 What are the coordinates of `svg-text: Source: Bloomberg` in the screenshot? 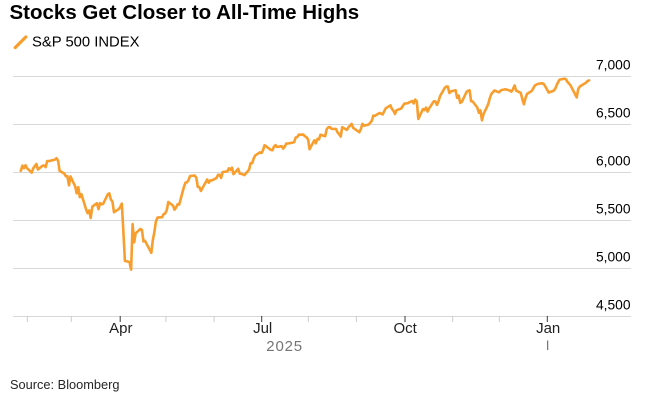 It's located at (65, 384).